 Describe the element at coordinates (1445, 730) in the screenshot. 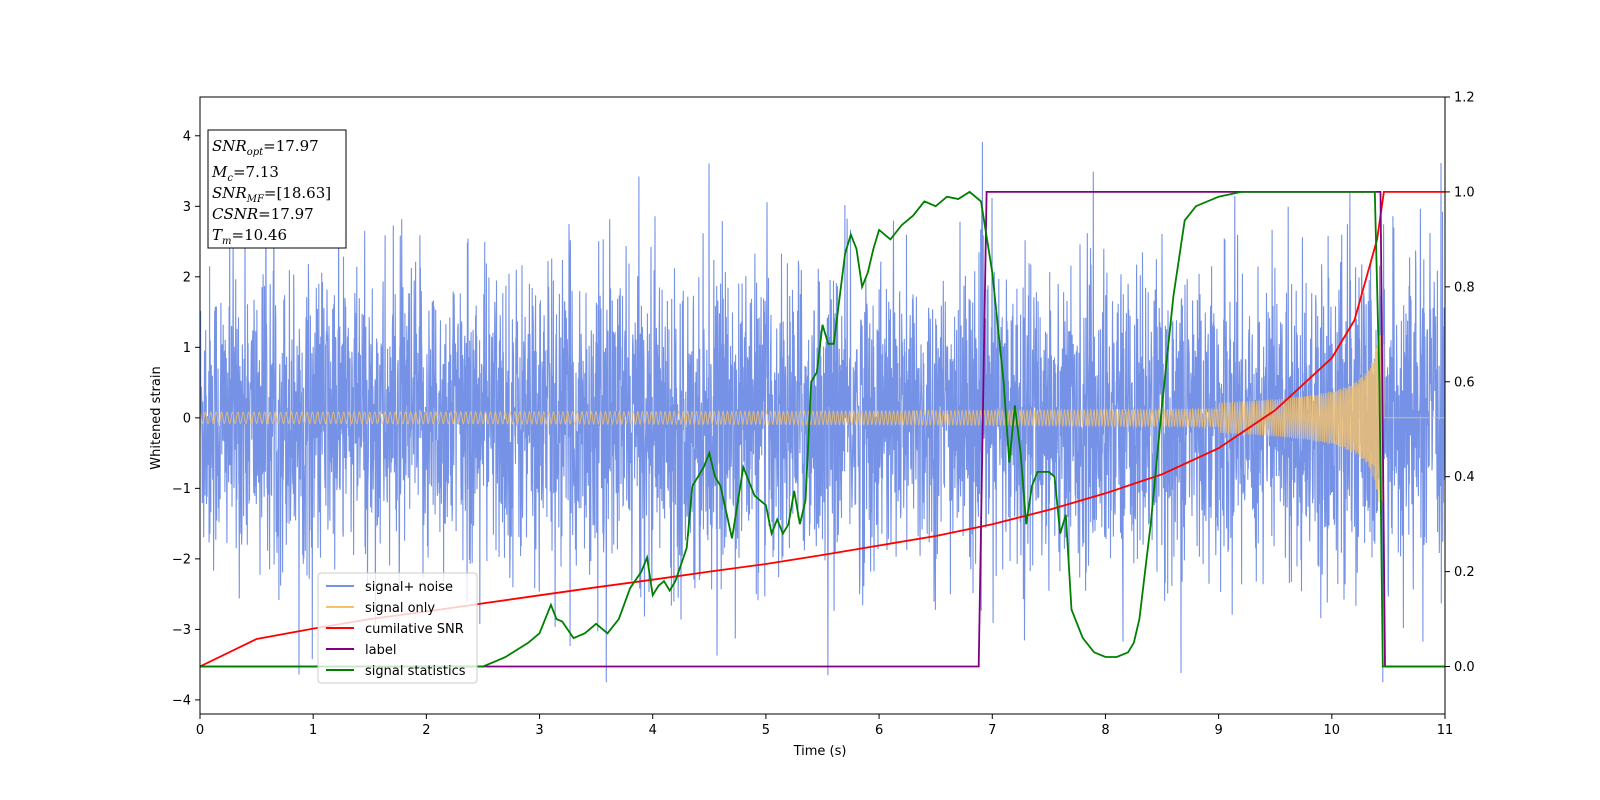

I see `x-tick-label: 11` at that location.